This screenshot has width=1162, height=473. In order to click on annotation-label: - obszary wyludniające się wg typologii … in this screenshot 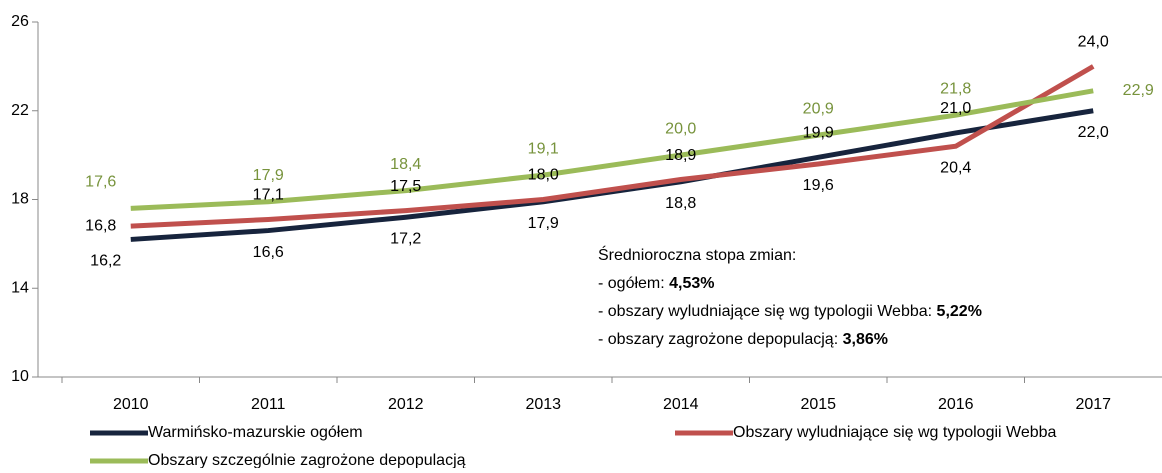, I will do `click(767, 311)`.